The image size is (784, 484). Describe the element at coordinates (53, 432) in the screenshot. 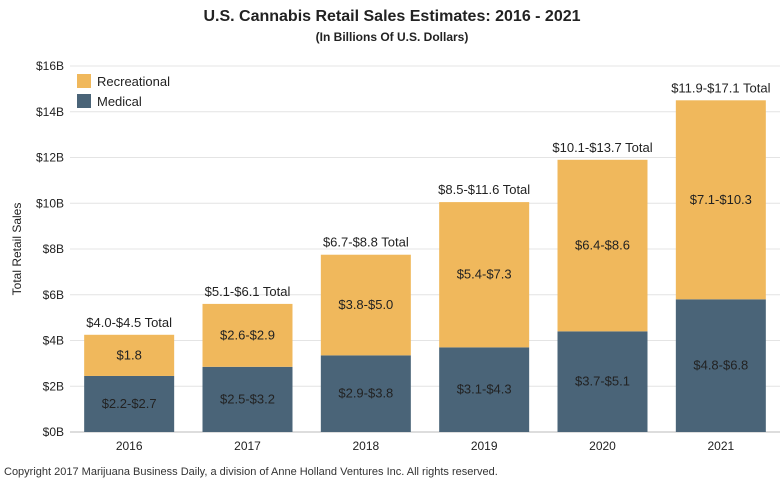

I see `y-tick-label: $0B` at that location.